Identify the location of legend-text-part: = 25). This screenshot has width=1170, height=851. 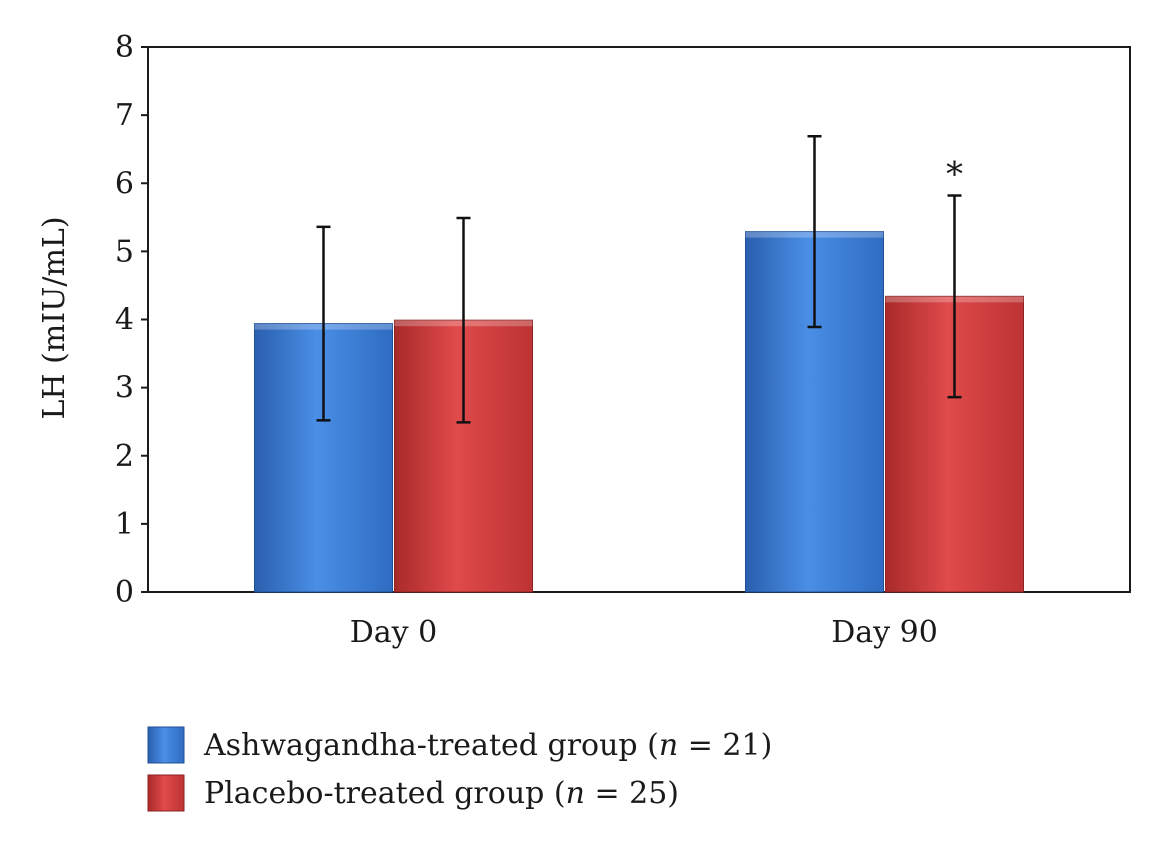
(632, 793).